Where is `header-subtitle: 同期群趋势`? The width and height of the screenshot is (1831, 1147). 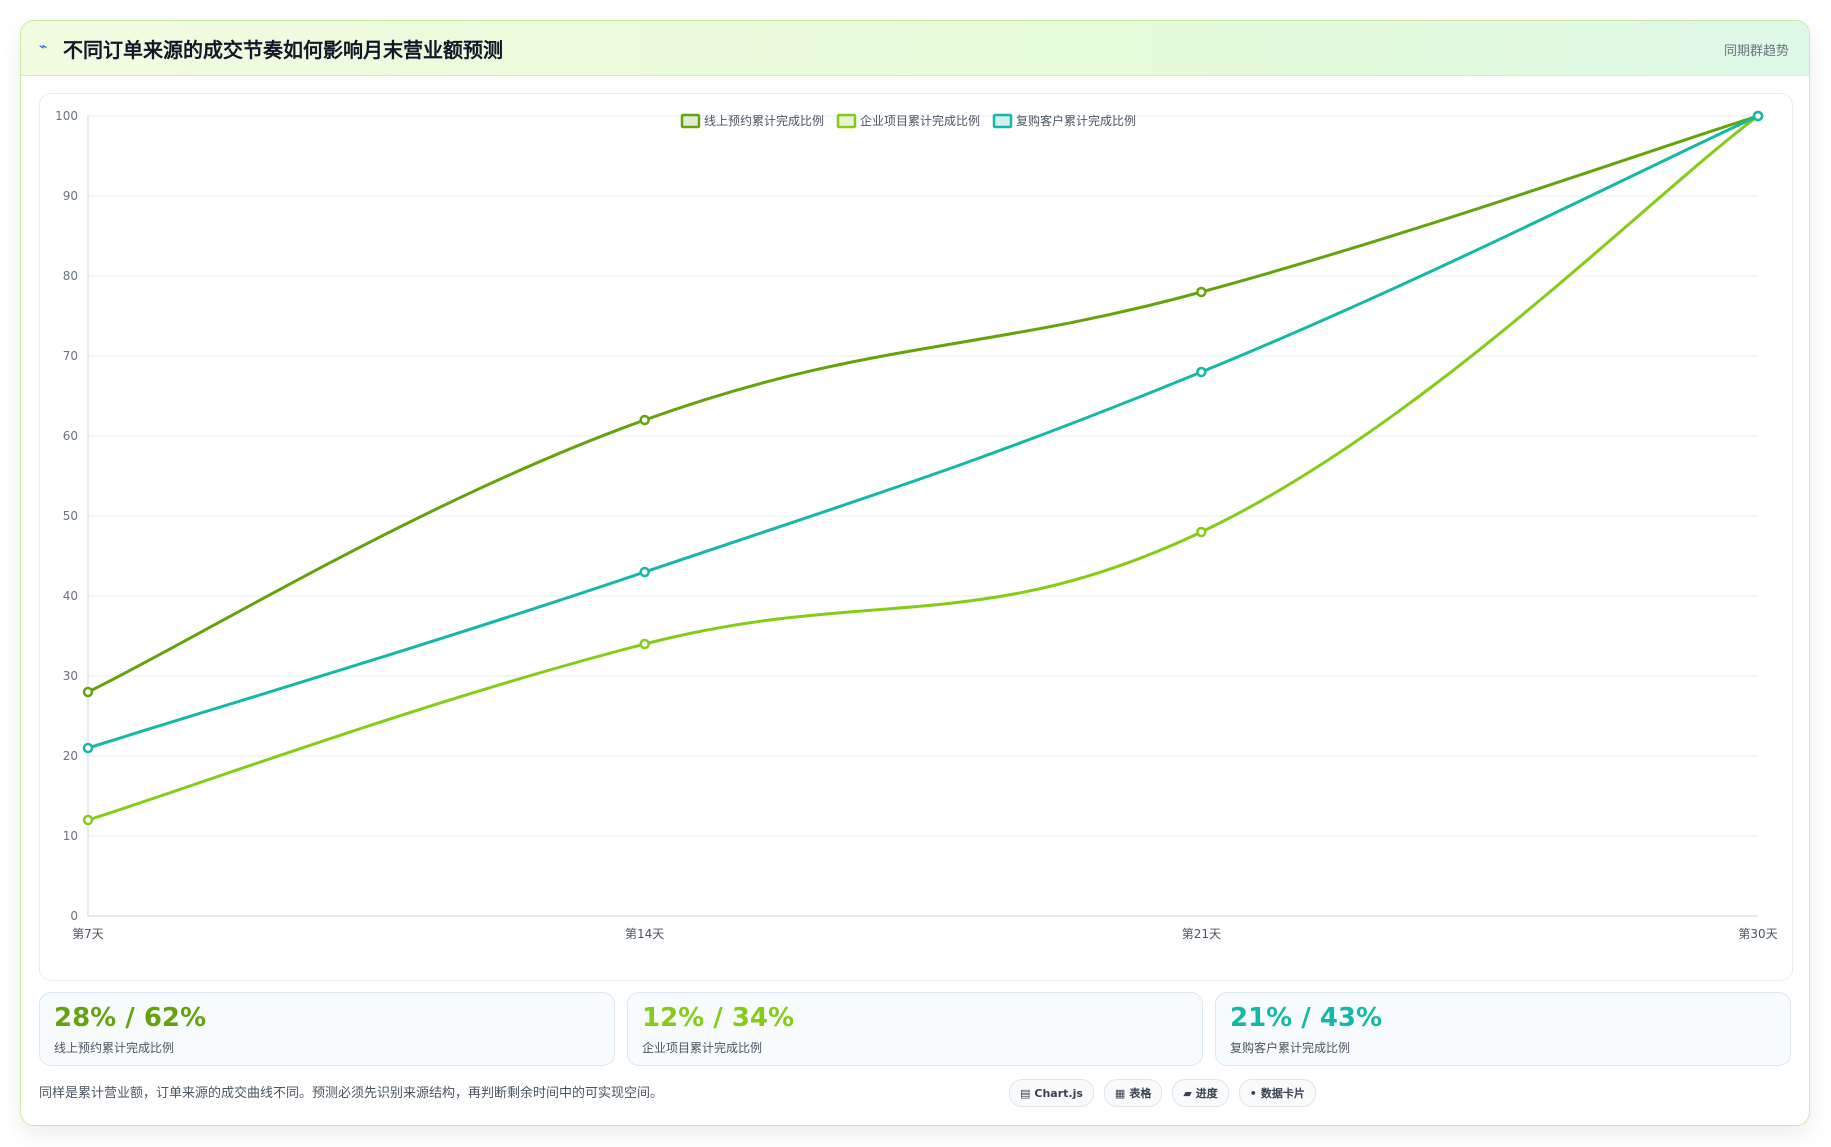 header-subtitle: 同期群趋势 is located at coordinates (1756, 51).